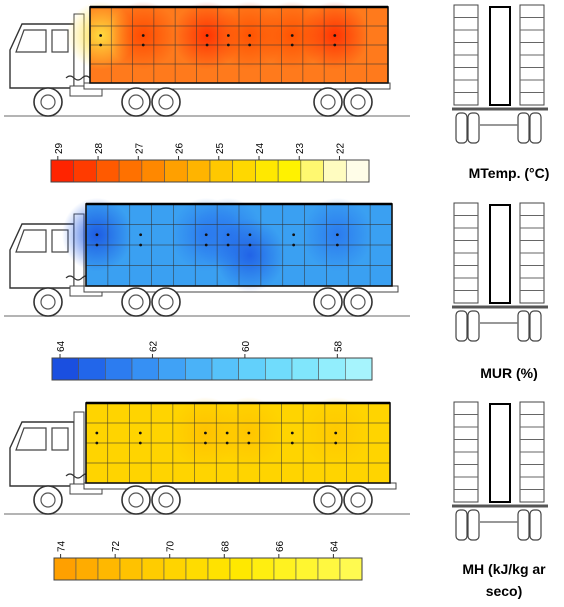 The height and width of the screenshot is (607, 564). Describe the element at coordinates (225, 546) in the screenshot. I see `scale-tick-label: 68` at that location.